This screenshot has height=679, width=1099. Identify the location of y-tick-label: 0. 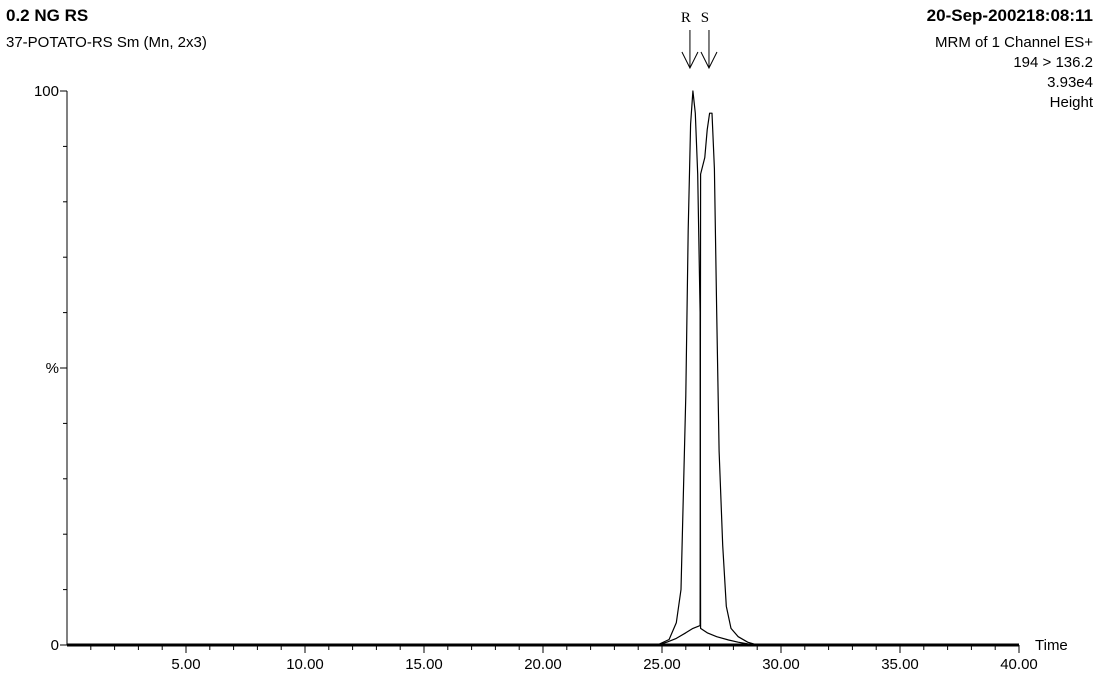
(55, 645).